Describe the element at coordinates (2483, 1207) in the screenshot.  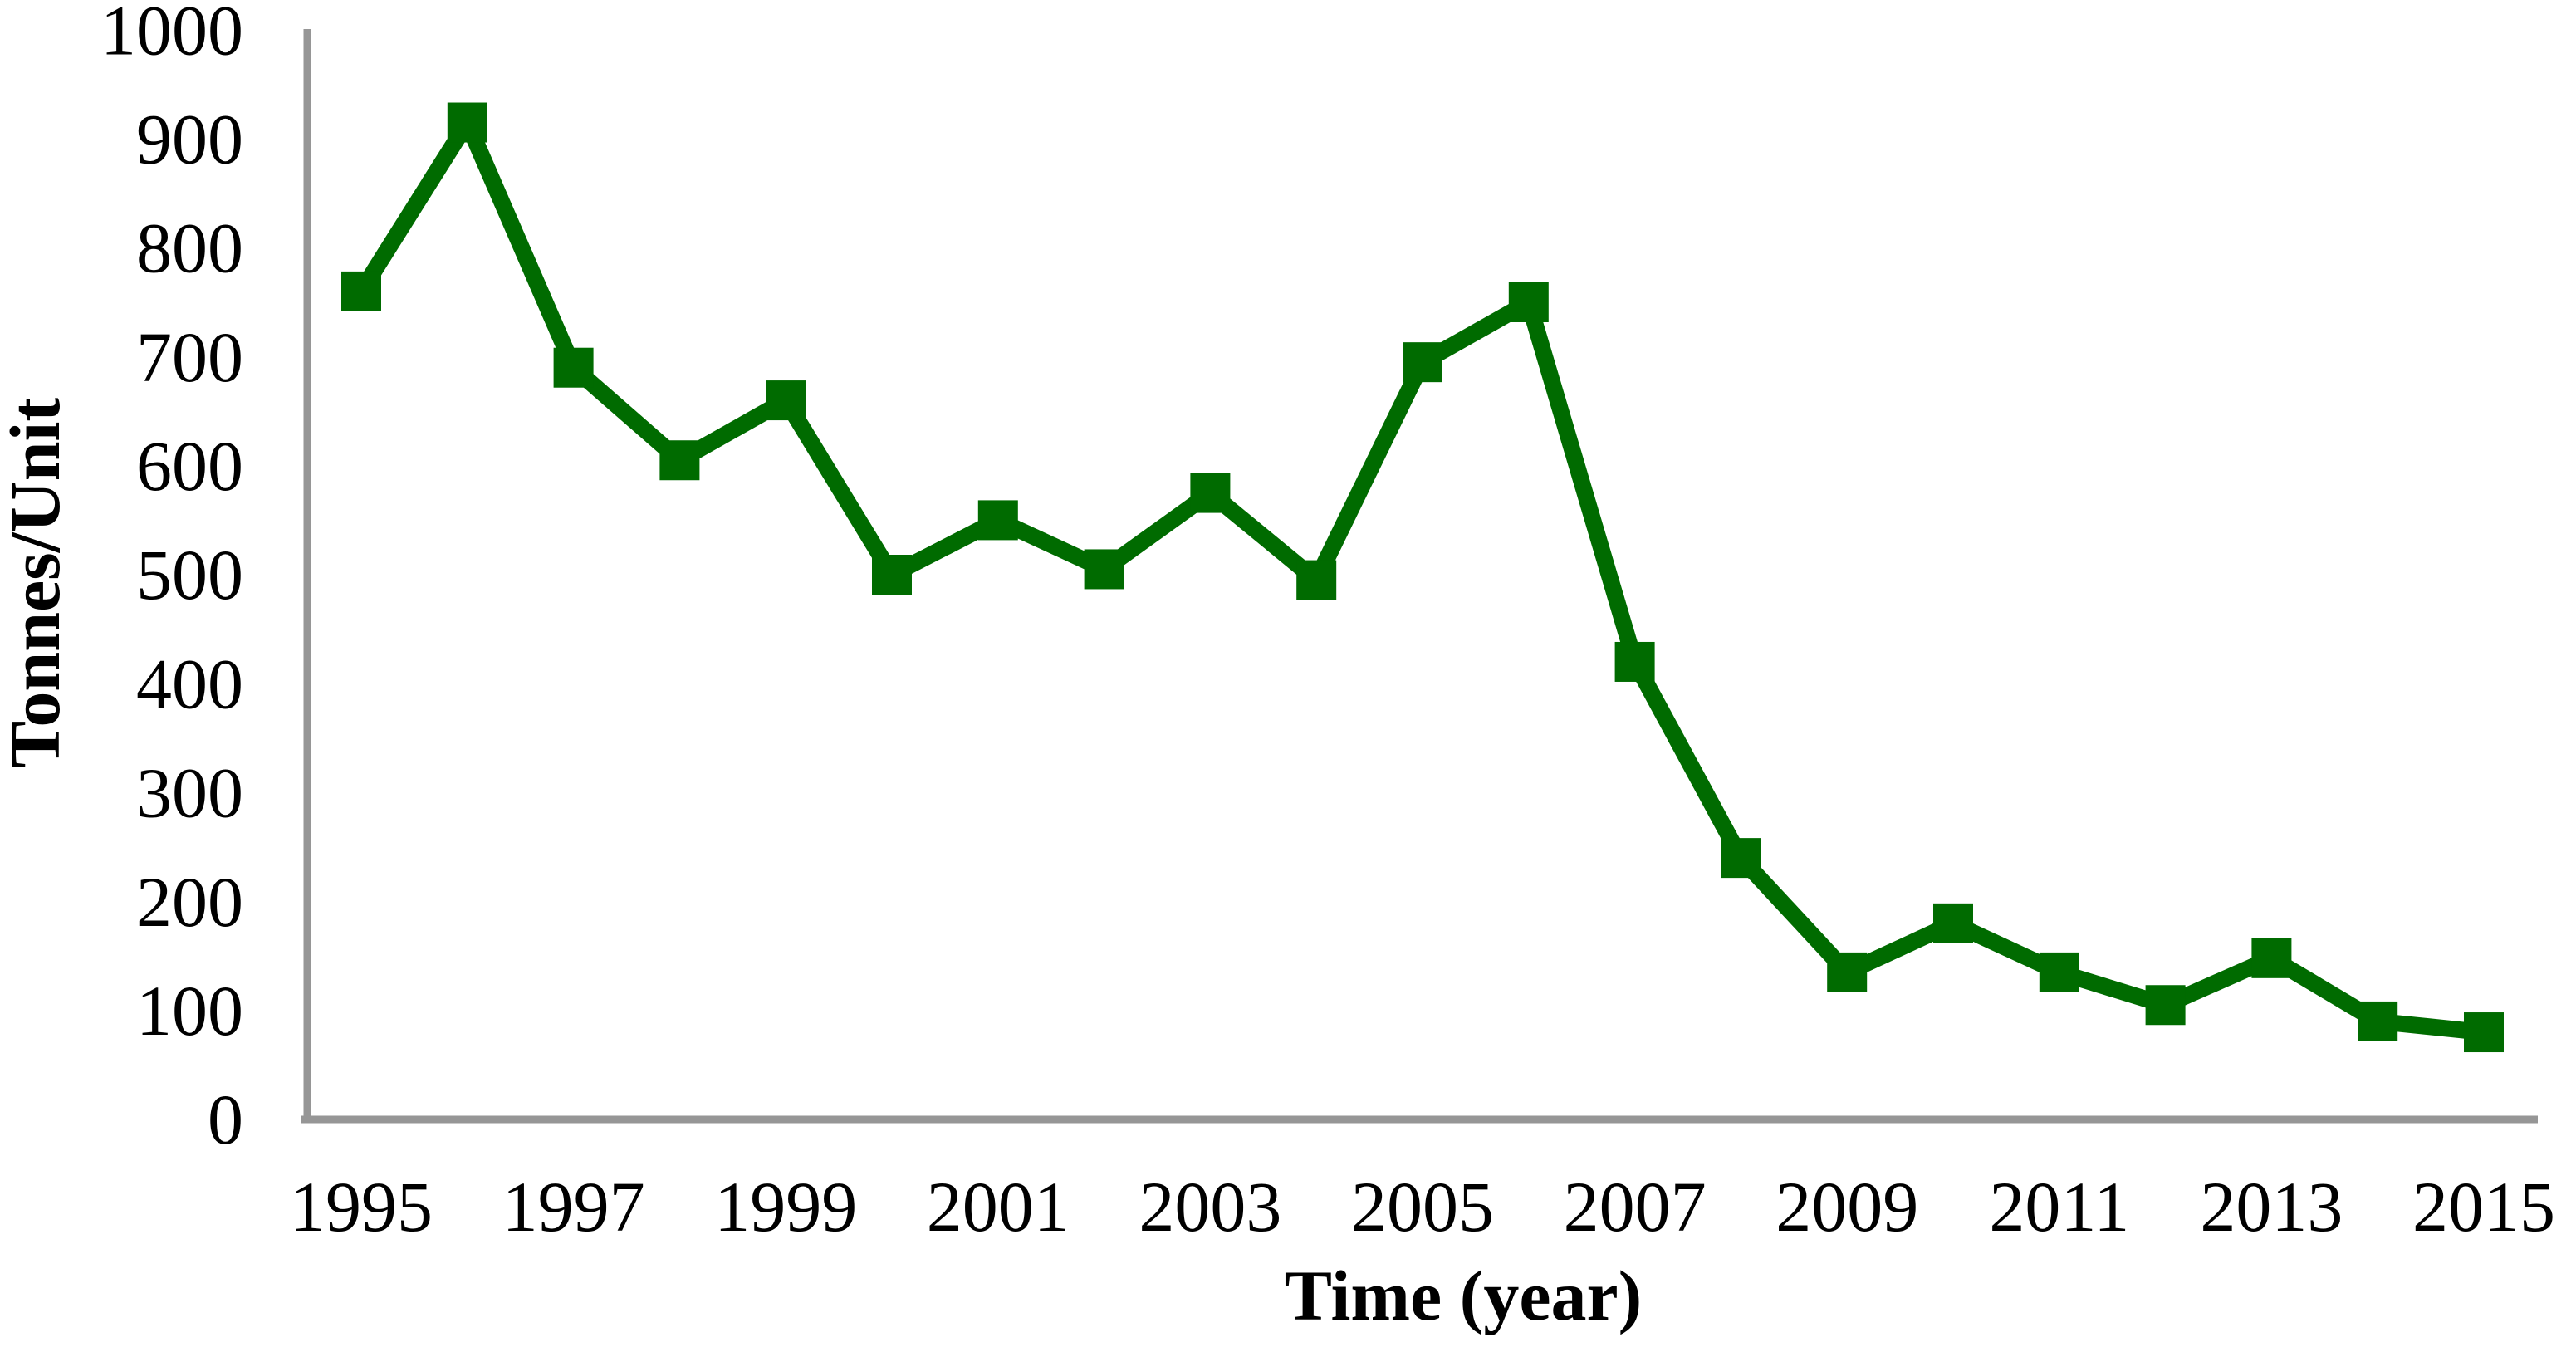
I see `x-tick-label-2015: 2015` at that location.